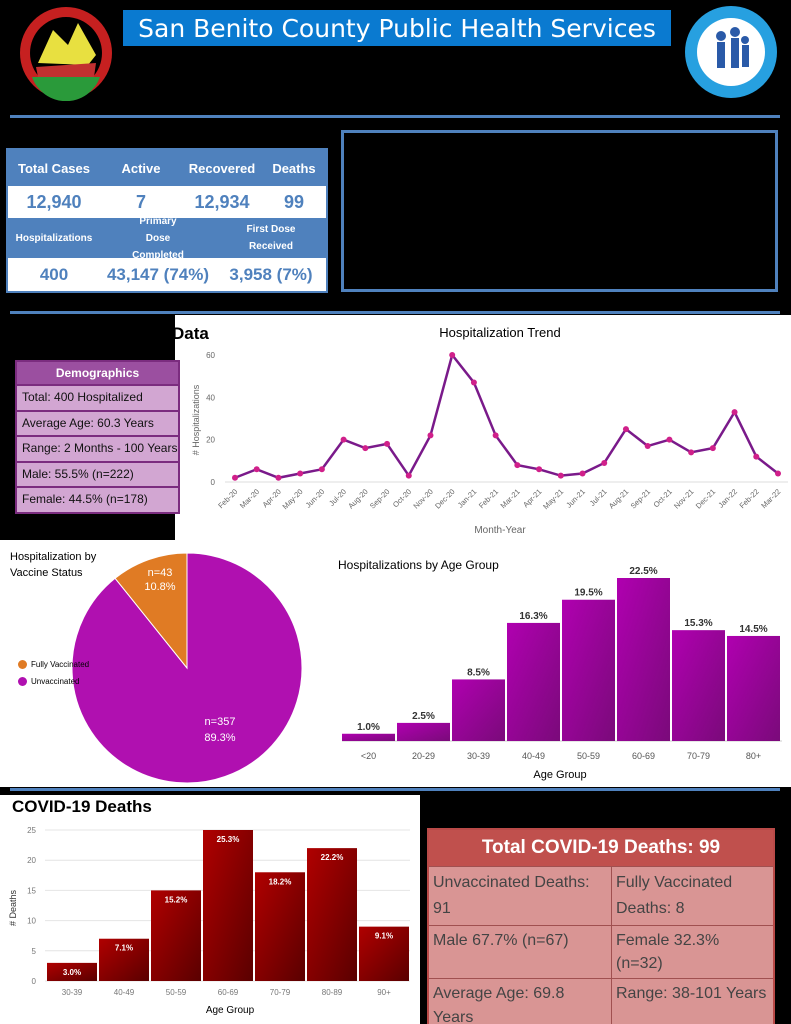 Image resolution: width=791 pixels, height=1024 pixels. Describe the element at coordinates (423, 716) in the screenshot. I see `bar-label: 2.5%` at that location.